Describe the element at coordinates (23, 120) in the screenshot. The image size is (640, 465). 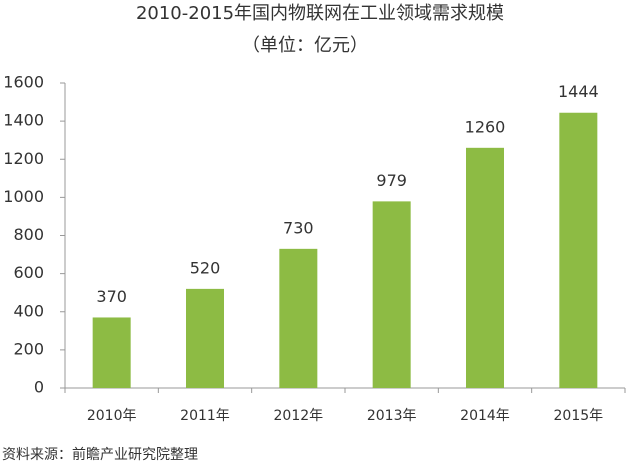
I see `y-tick-label: 1400` at that location.